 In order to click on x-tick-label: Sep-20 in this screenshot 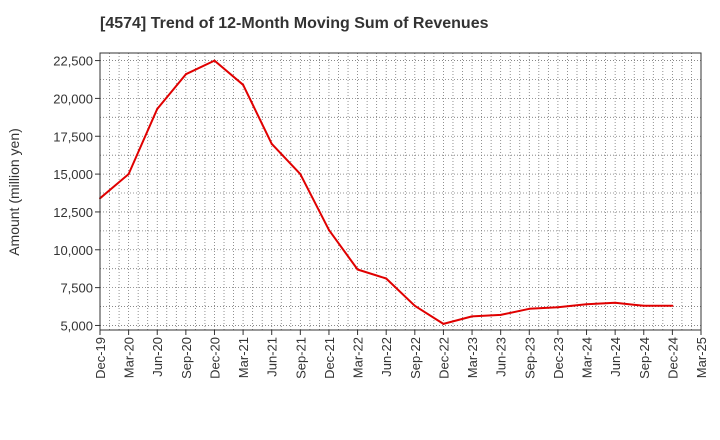, I will do `click(186, 358)`.